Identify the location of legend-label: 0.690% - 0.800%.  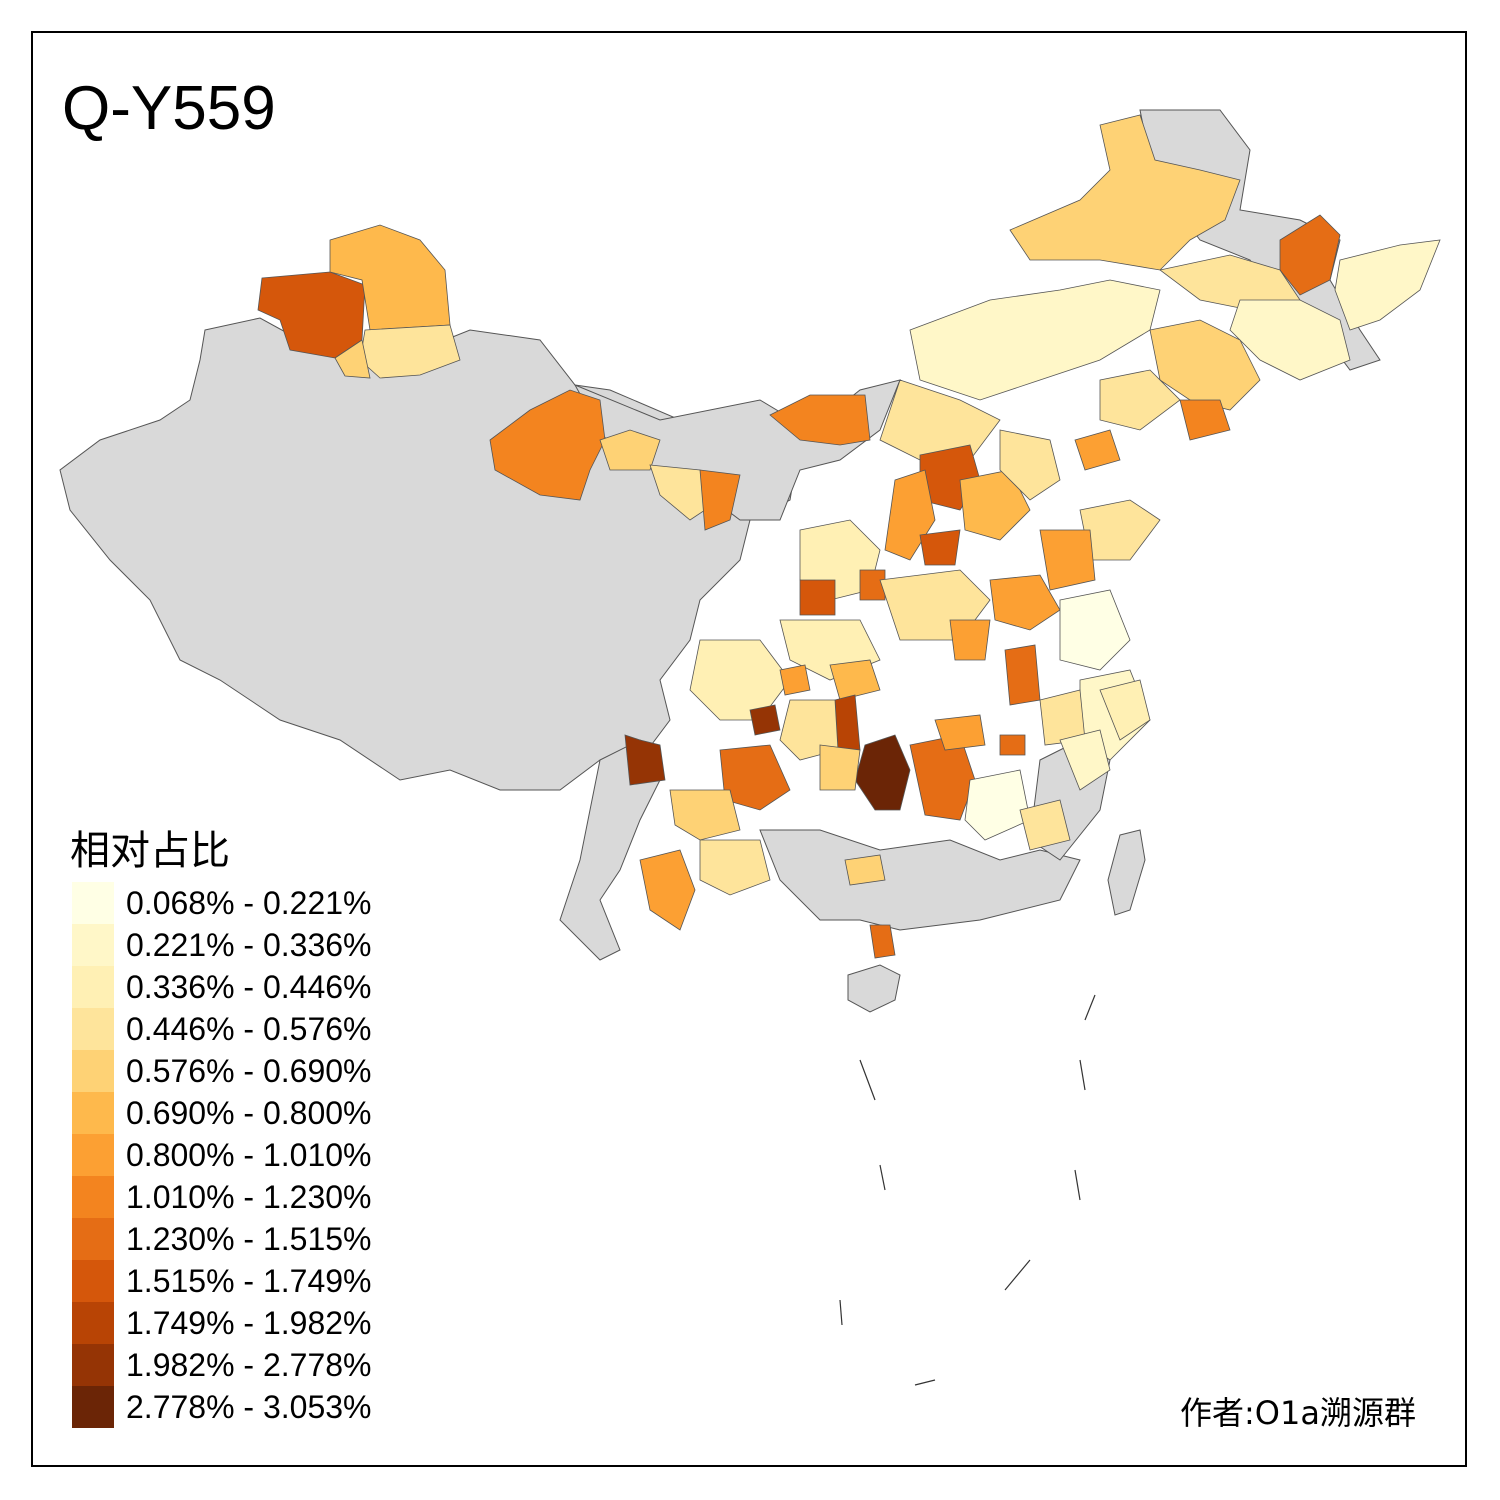
(249, 1112).